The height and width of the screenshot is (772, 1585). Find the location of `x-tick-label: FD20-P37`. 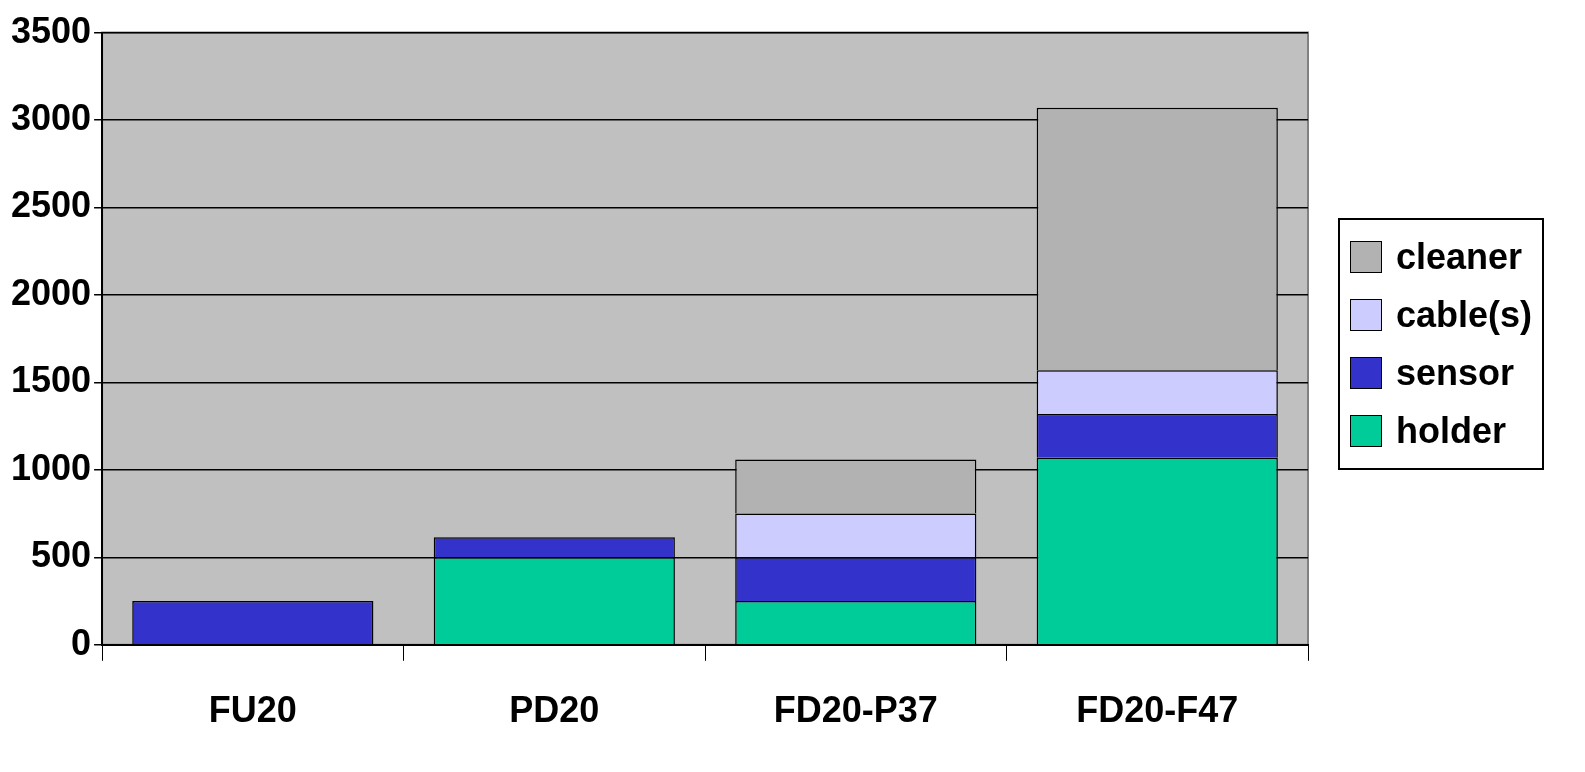

x-tick-label: FD20-P37 is located at coordinates (855, 710).